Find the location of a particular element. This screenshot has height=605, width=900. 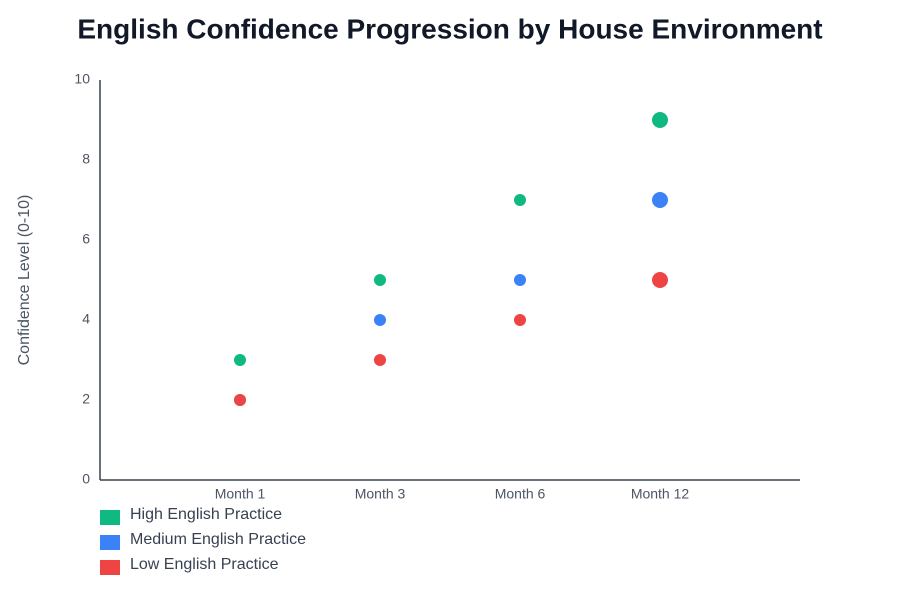

x-tick-label: Month 6 is located at coordinates (520, 494).